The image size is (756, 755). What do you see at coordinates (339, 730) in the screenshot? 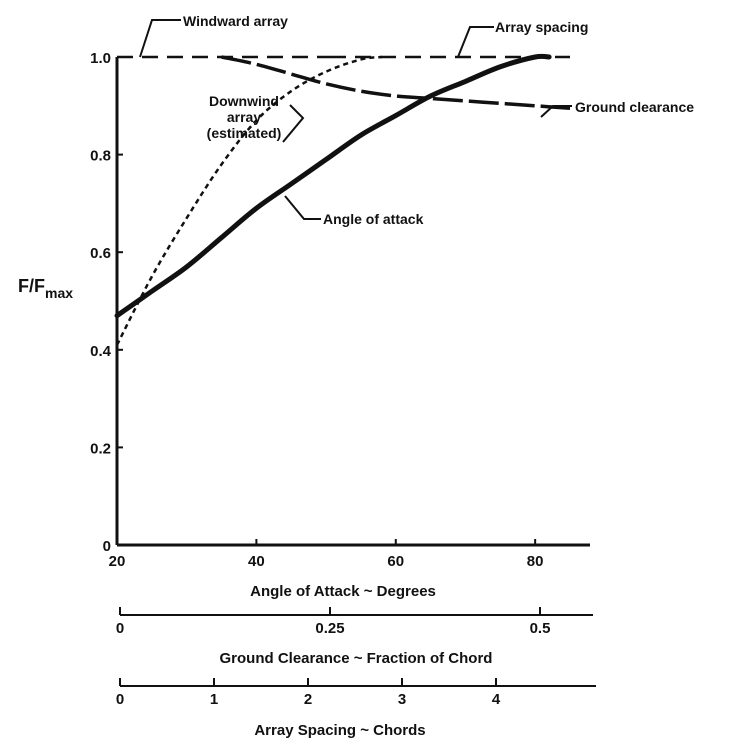
I see `x-axis-title-spacing: Array Spacing ~ Chords` at bounding box center [339, 730].